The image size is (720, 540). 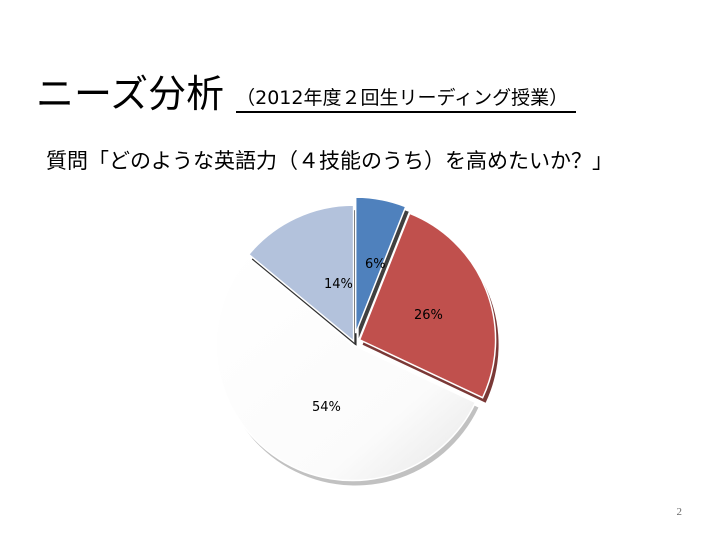 What do you see at coordinates (130, 94) in the screenshot?
I see `title-main: ニーズ分析` at bounding box center [130, 94].